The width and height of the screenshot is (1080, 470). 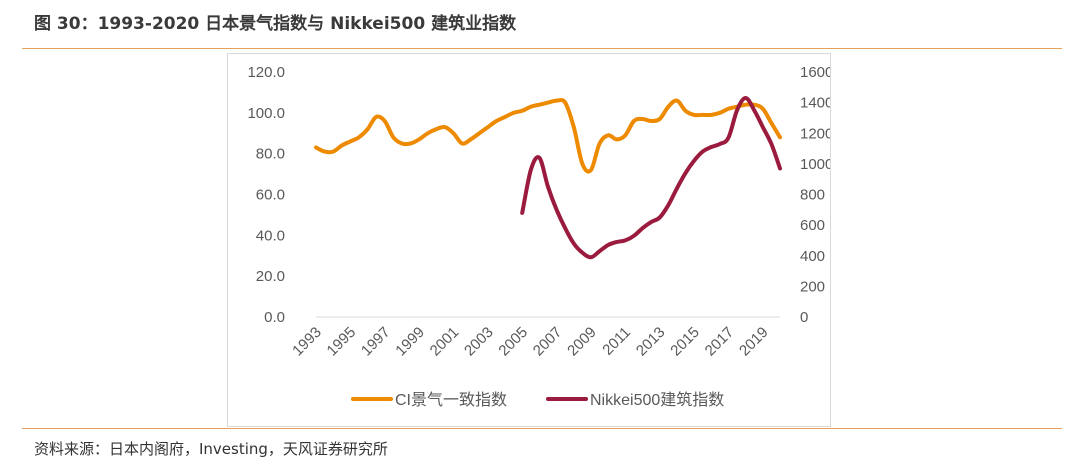 What do you see at coordinates (815, 103) in the screenshot?
I see `y-right-tick-label: 1400` at bounding box center [815, 103].